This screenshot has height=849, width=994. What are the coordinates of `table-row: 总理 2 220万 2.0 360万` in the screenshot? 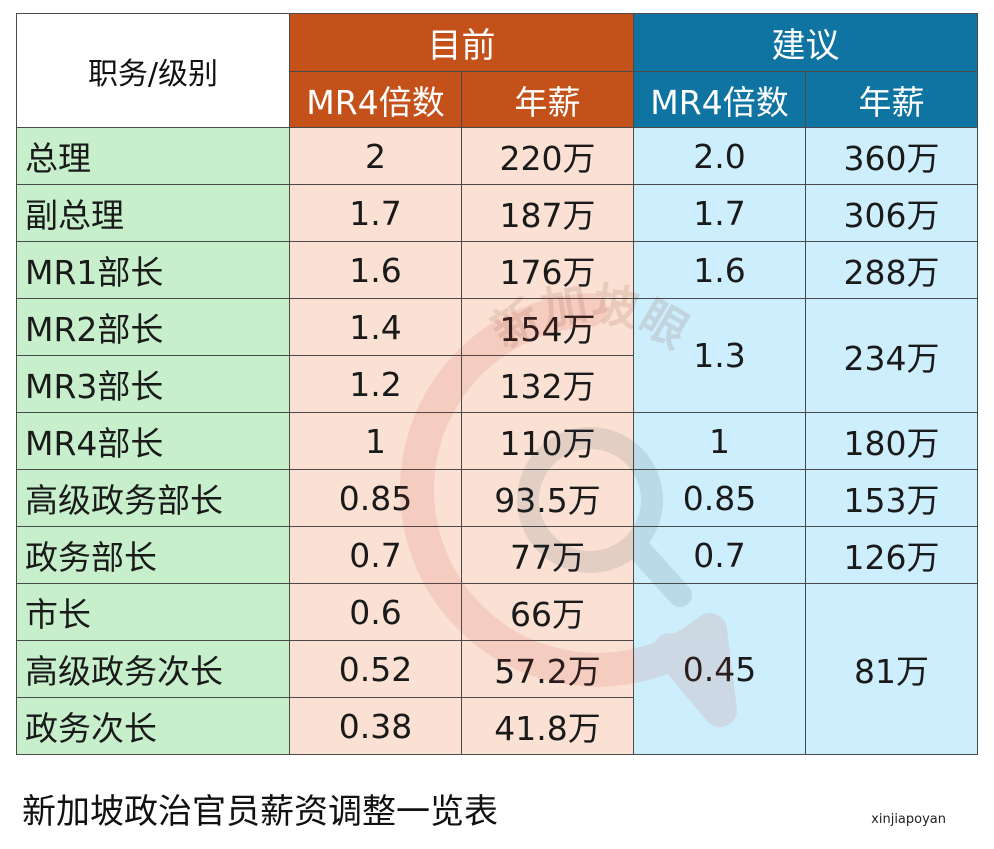 It's located at (497, 156).